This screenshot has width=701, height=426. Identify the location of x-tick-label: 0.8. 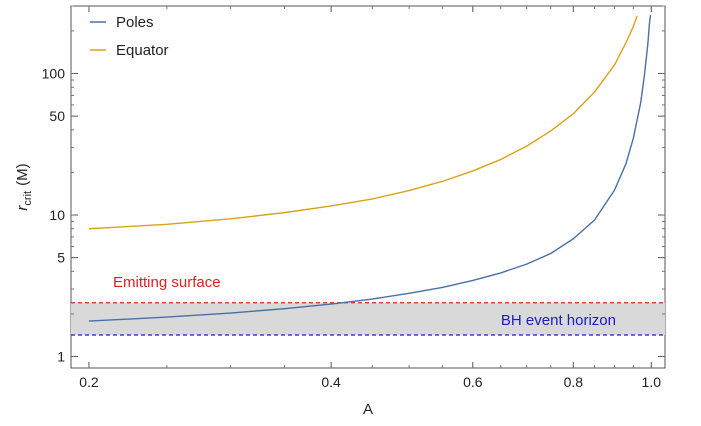
(574, 382).